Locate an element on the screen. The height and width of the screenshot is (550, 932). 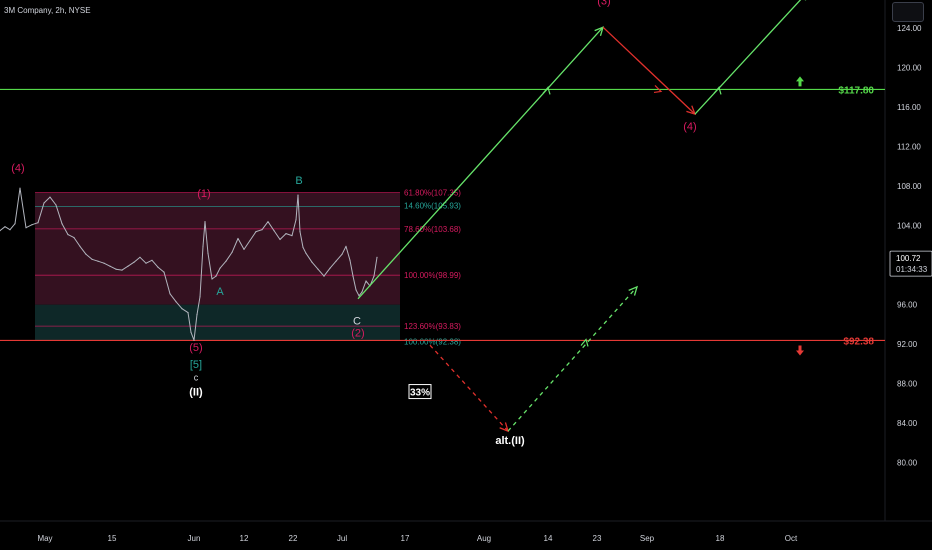
x-tick-label: 22 is located at coordinates (293, 538).